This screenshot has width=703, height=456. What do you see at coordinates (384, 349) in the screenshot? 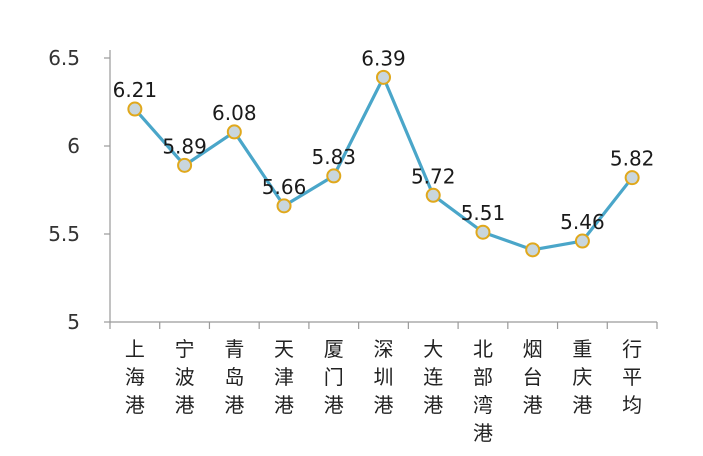
I see `x-category-char: 深` at bounding box center [384, 349].